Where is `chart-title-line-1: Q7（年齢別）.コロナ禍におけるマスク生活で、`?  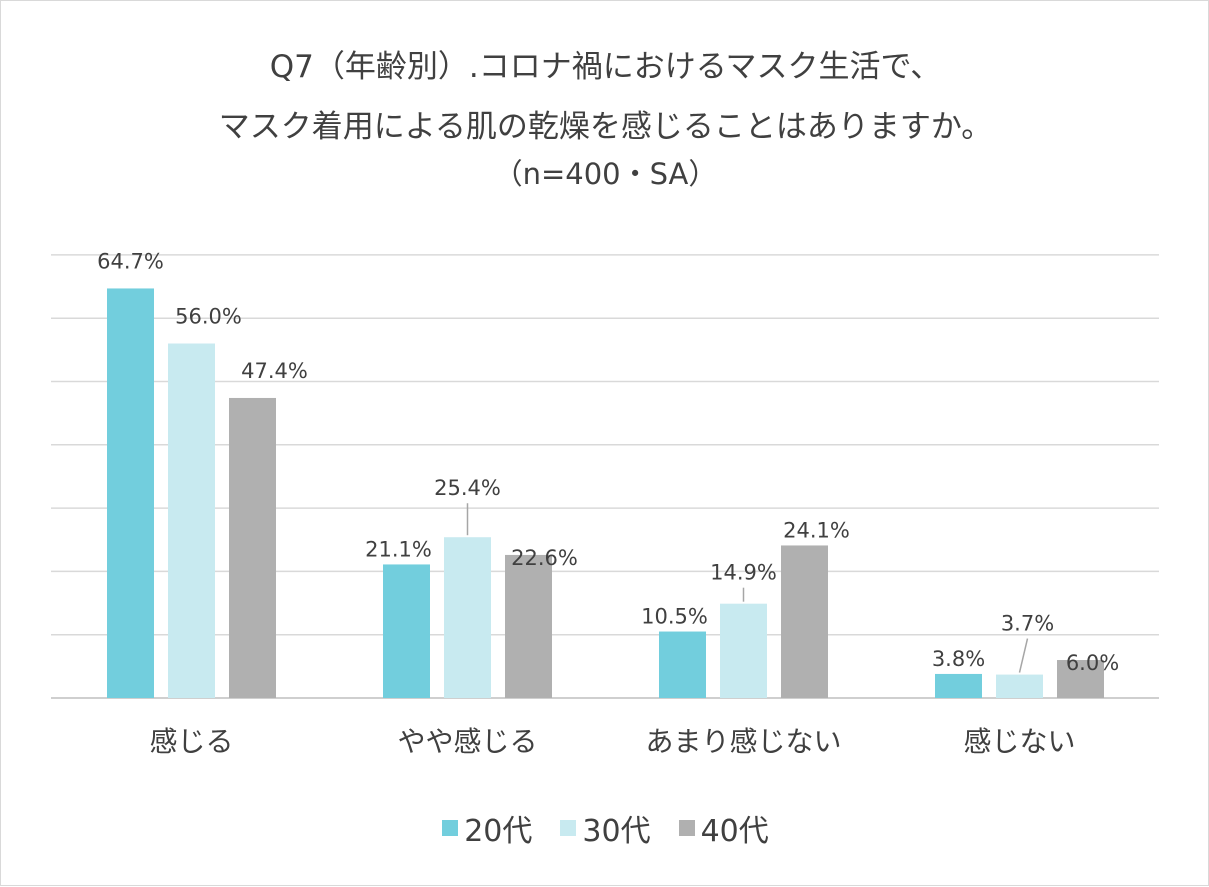 chart-title-line-1: Q7（年齢別）.コロナ禍におけるマスク生活で、 is located at coordinates (605, 67).